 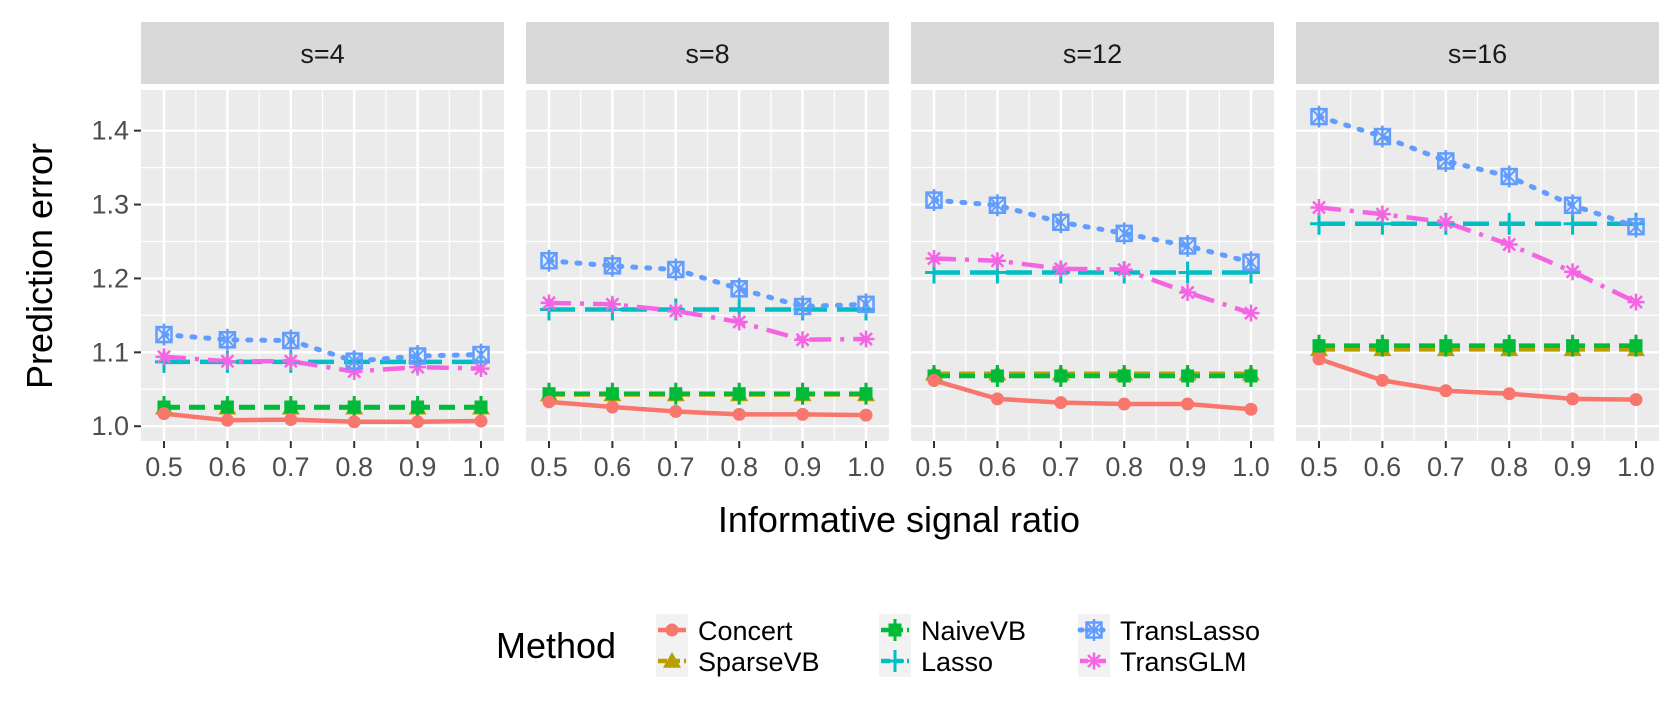 What do you see at coordinates (228, 467) in the screenshot?
I see `x-tick-label: 0.6` at bounding box center [228, 467].